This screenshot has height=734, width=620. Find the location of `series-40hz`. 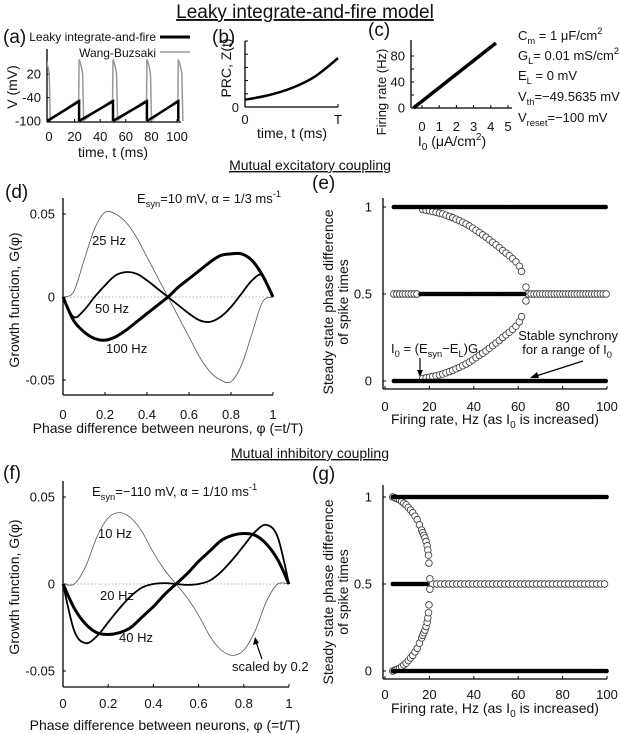

series-40hz is located at coordinates (176, 584).